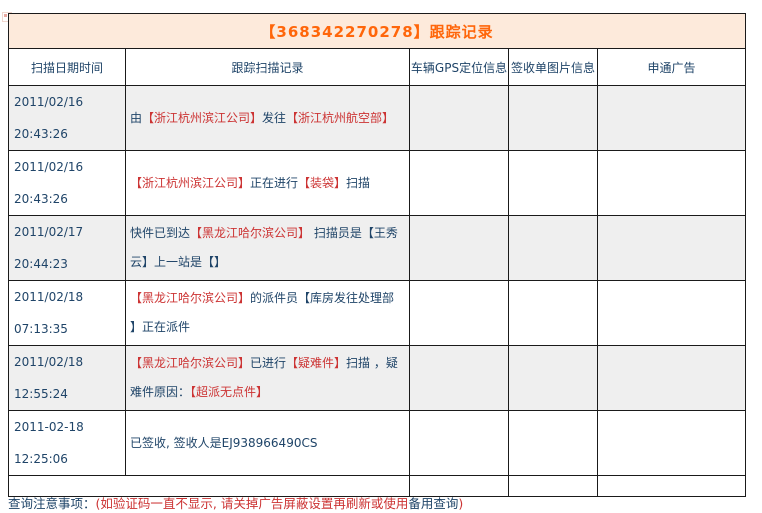  I want to click on page-title: 【368342270278】跟踪记录, so click(377, 31).